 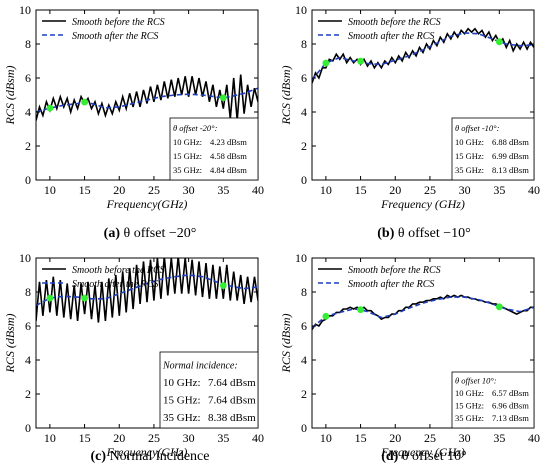 What do you see at coordinates (510, 406) in the screenshot?
I see `annotation-value: 6.96 dBsm` at bounding box center [510, 406].